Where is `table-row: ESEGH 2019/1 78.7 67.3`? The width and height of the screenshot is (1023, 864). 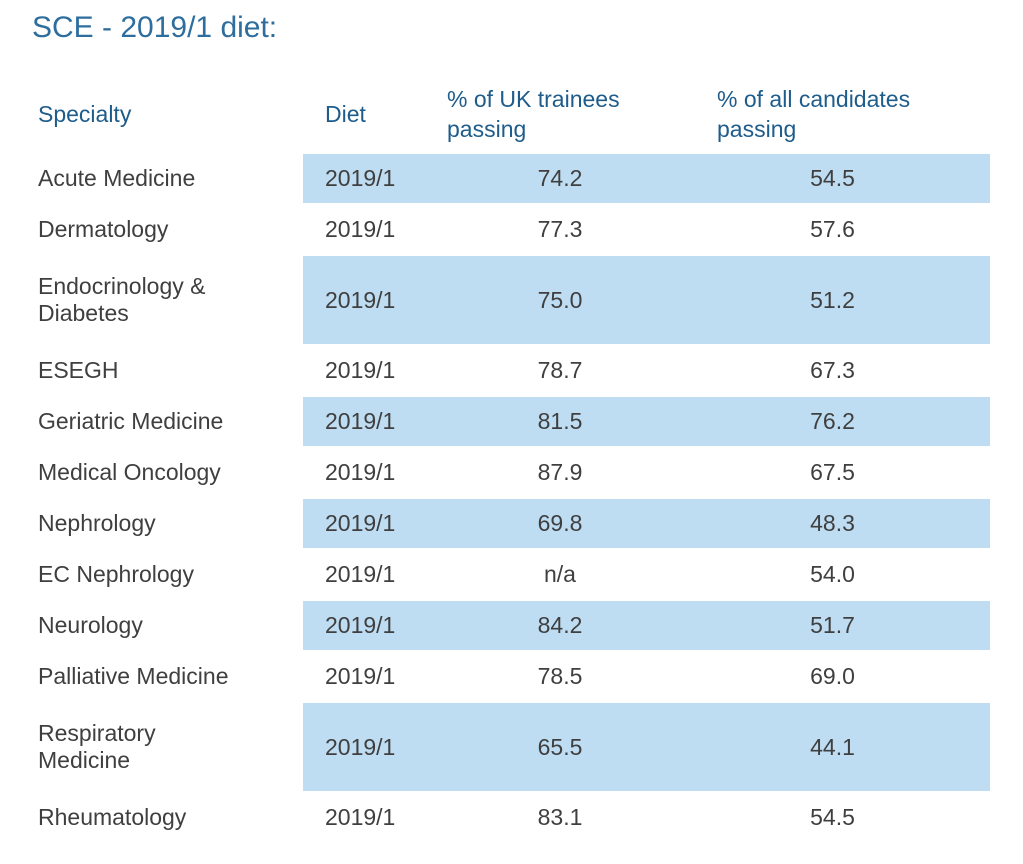
table-row: ESEGH 2019/1 78.7 67.3 is located at coordinates (495, 370).